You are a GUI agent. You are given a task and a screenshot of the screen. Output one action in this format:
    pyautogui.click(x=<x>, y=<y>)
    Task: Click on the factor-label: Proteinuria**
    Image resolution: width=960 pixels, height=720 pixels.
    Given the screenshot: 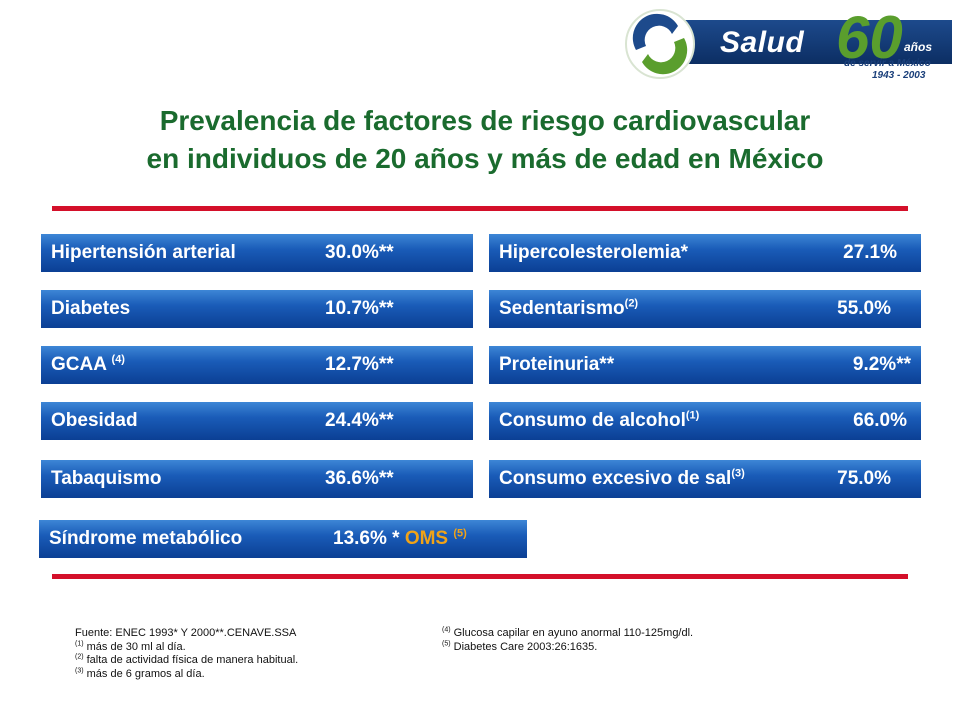 What is the action you would take?
    pyautogui.click(x=557, y=364)
    